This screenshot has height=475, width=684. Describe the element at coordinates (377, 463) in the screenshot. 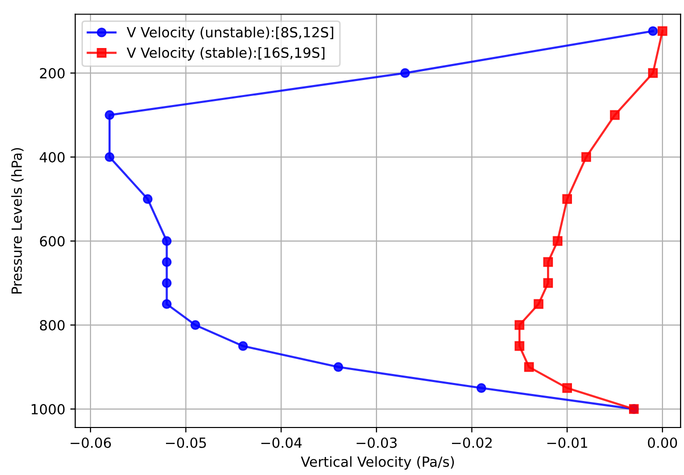

I see `x-axis-title: Vertical Velocity (Pa/s)` at that location.